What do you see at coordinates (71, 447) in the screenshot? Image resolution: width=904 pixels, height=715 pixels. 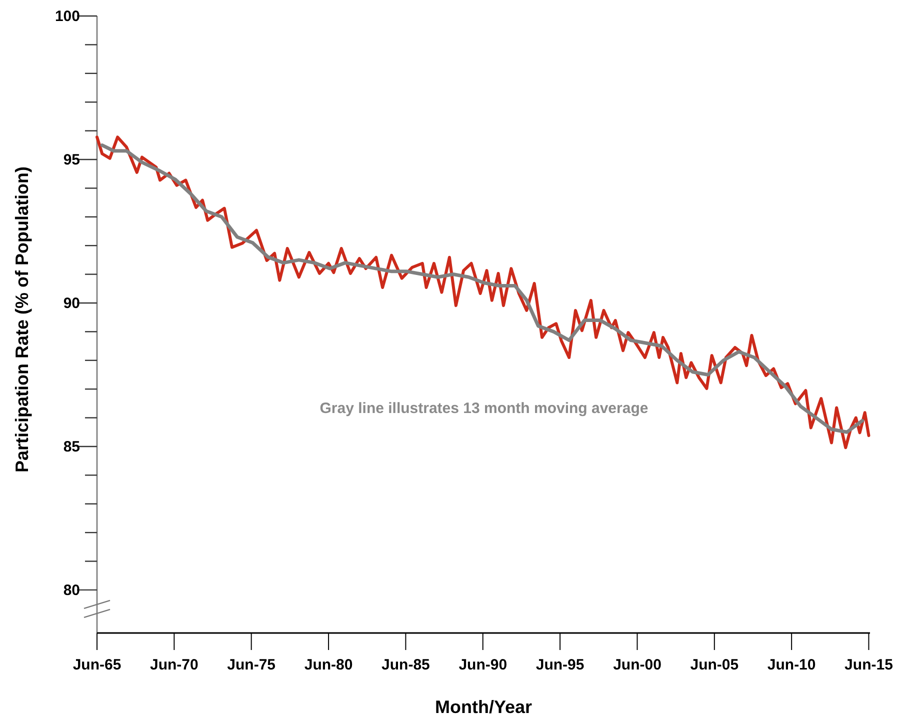 I see `y-tick-label: 85` at bounding box center [71, 447].